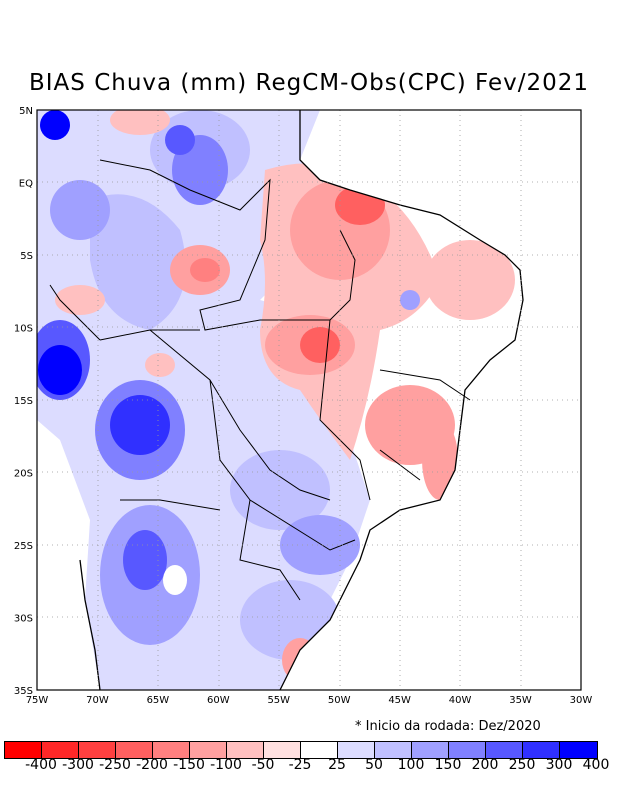  Describe the element at coordinates (337, 765) in the screenshot. I see `colorbar-label: 25` at that location.